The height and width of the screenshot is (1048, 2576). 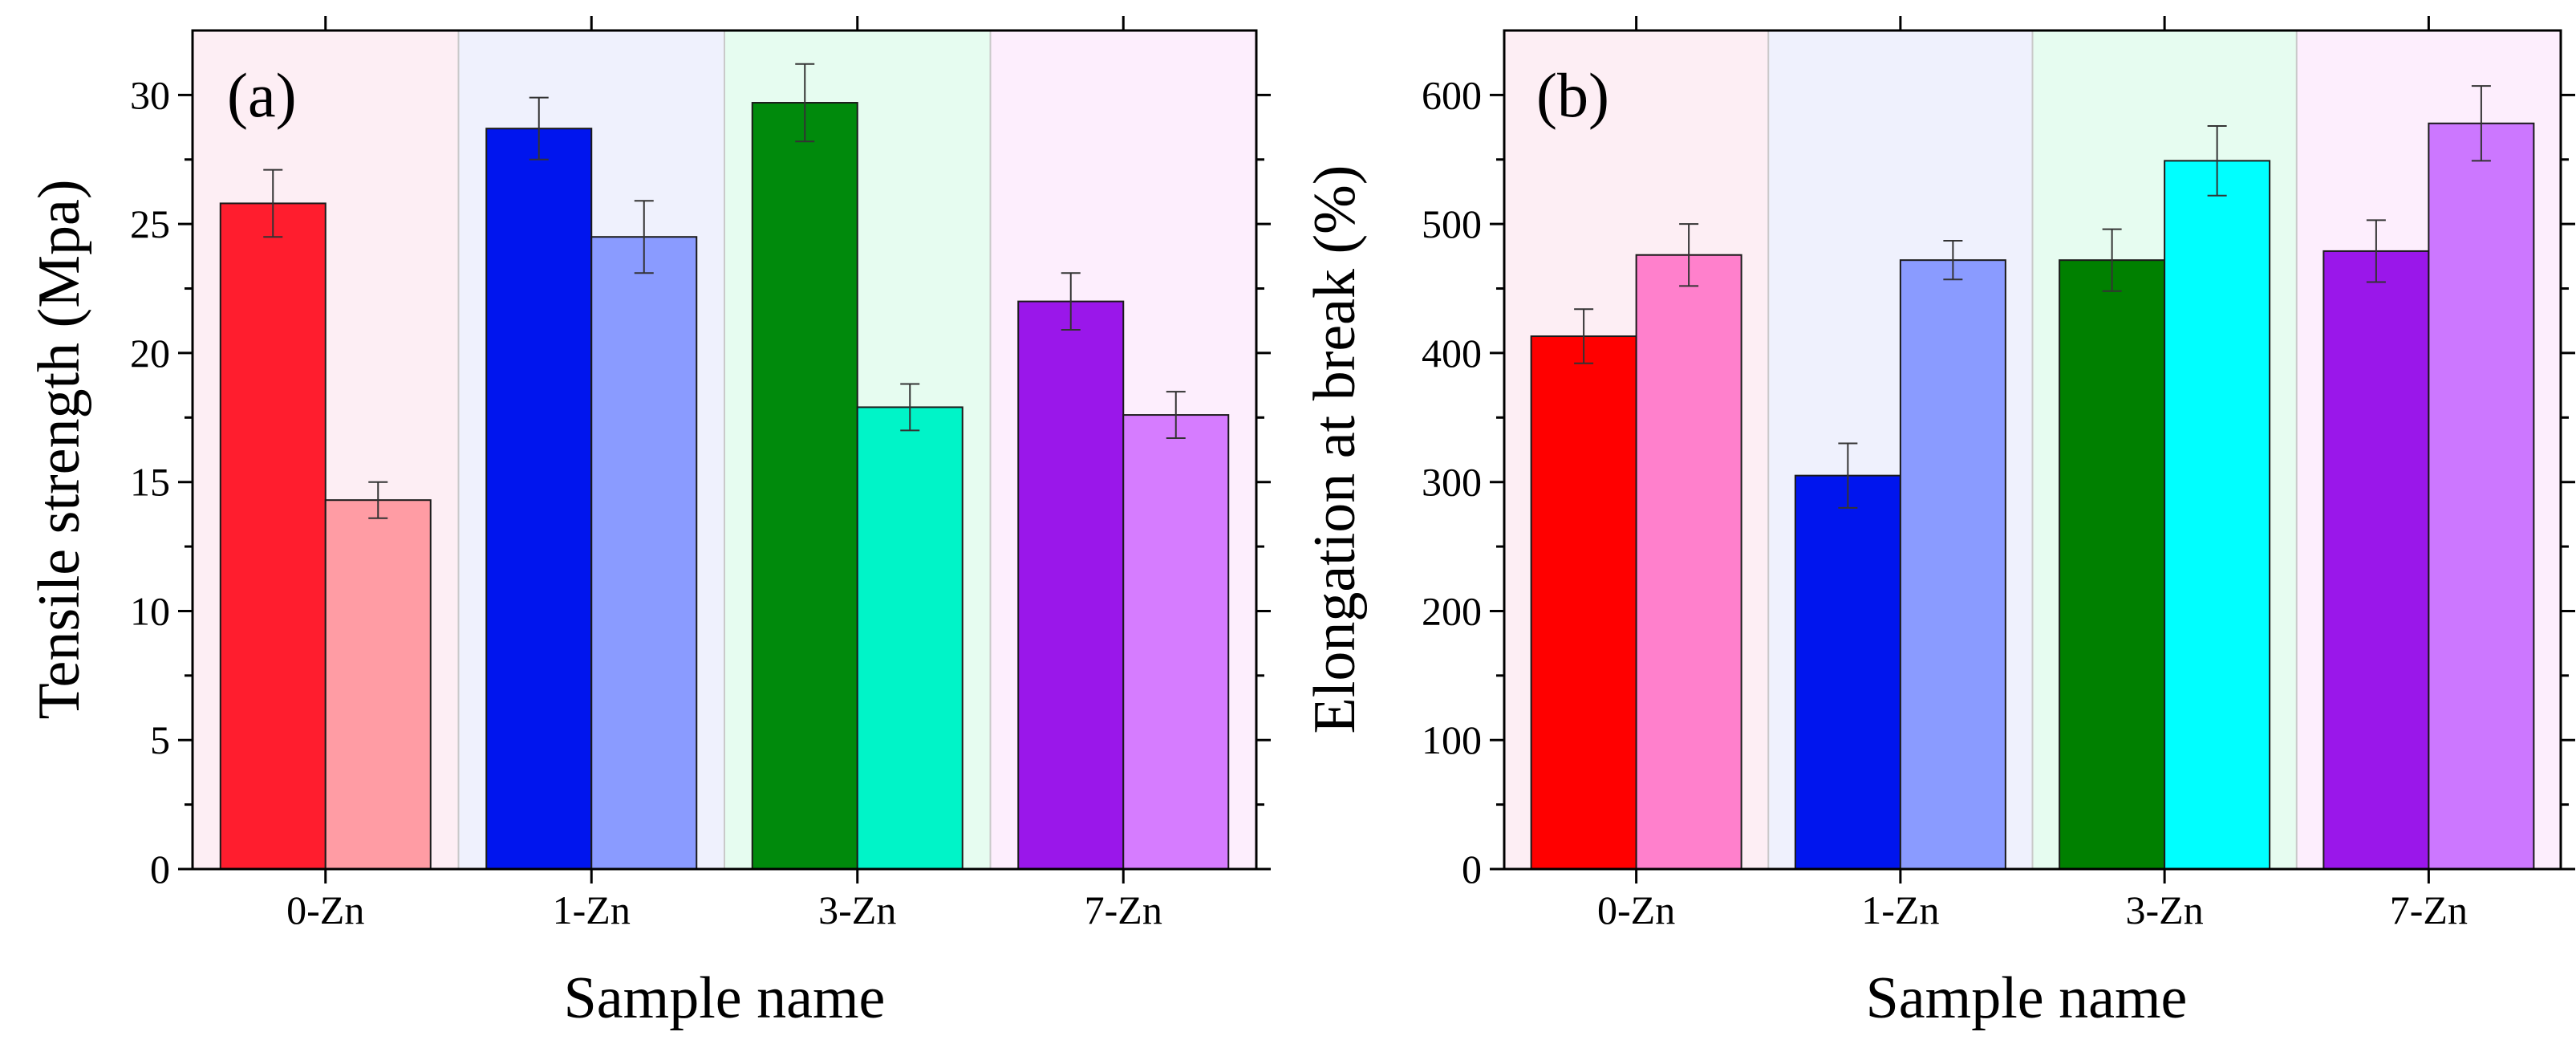 I want to click on y-tick-label: 15, so click(x=150, y=483).